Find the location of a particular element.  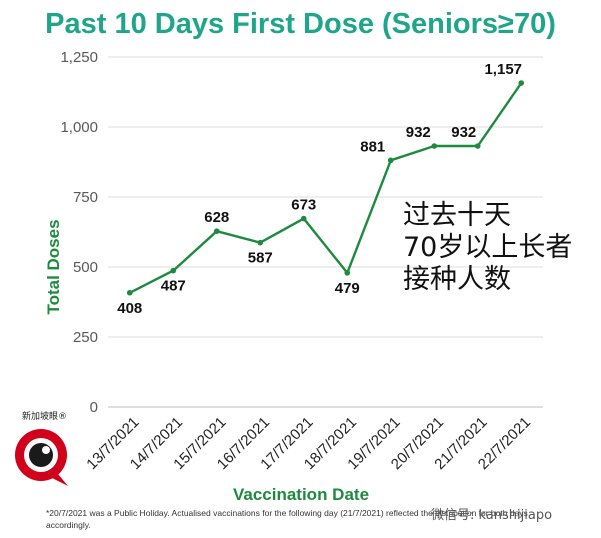

data-label: 628 is located at coordinates (216, 217).